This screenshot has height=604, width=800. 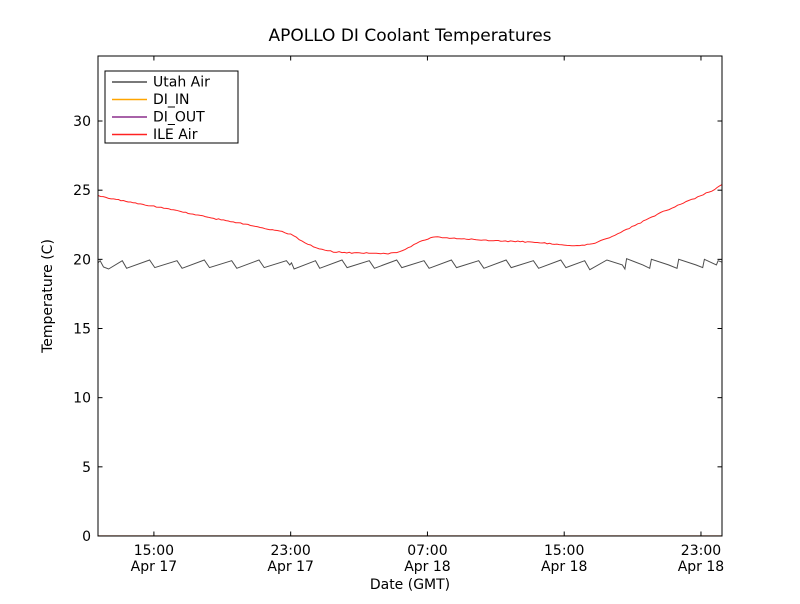 I want to click on legend-label: ILE Air, so click(x=175, y=135).